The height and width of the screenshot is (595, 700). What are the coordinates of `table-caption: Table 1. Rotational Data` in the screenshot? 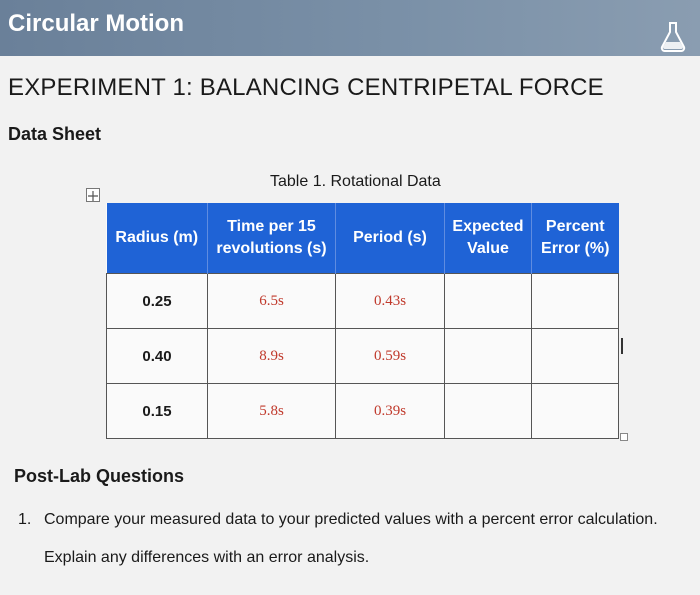 It's located at (355, 181).